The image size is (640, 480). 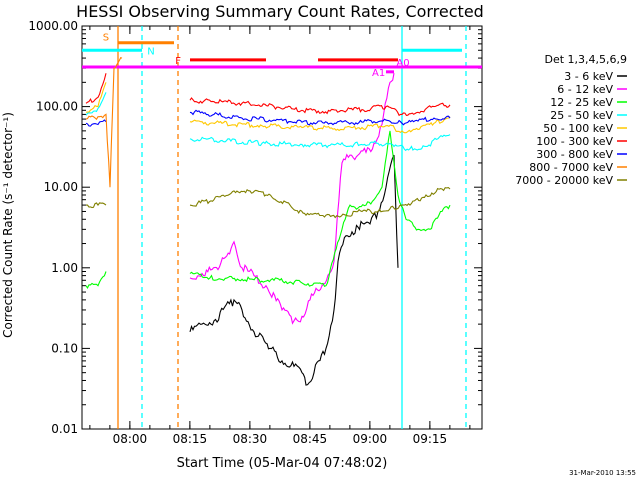 I want to click on legend-label: 6 - 12 keV, so click(x=585, y=89).